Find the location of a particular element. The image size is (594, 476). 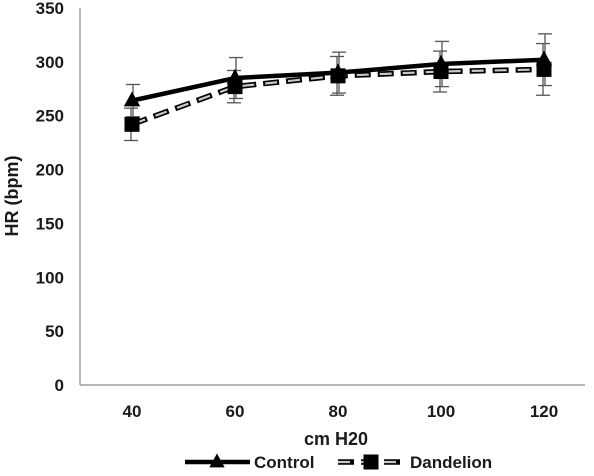

y-tick-label: 100 is located at coordinates (50, 277).